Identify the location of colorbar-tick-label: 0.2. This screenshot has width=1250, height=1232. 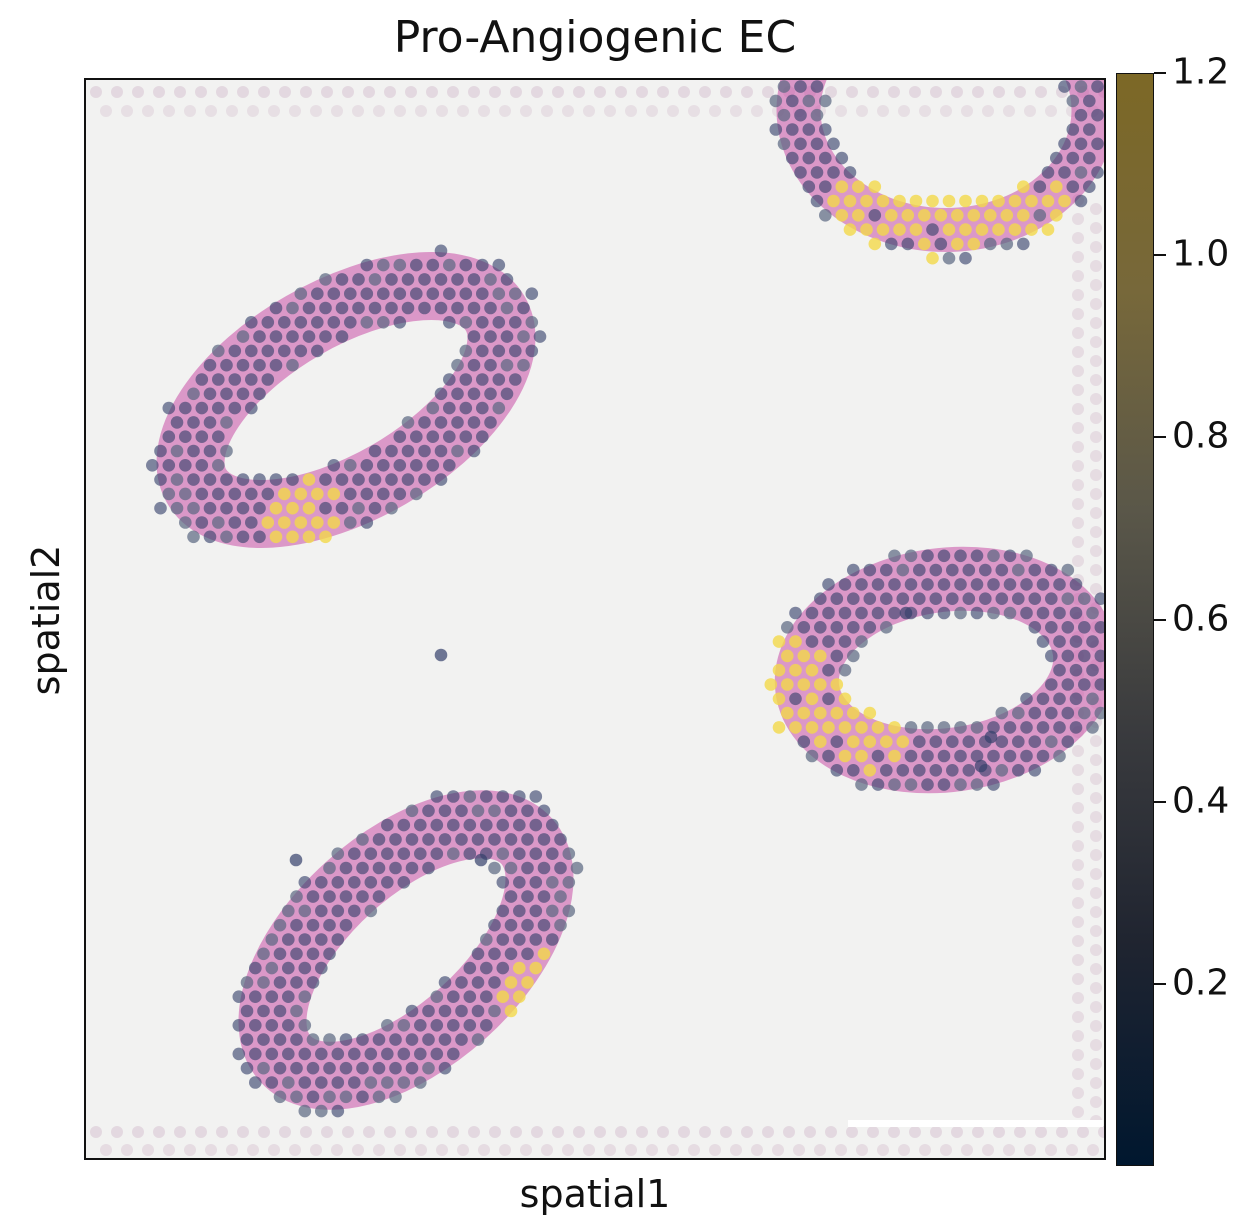
(1201, 983).